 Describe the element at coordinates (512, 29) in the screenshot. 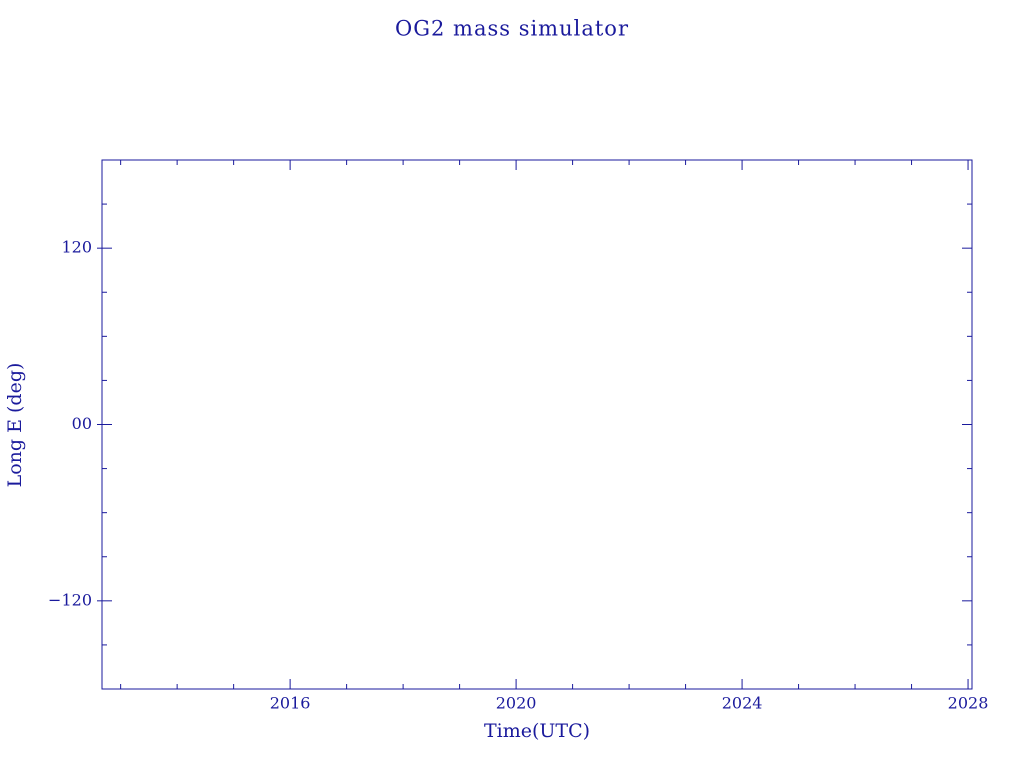

I see `chart-title: OG2 mass simulator` at that location.